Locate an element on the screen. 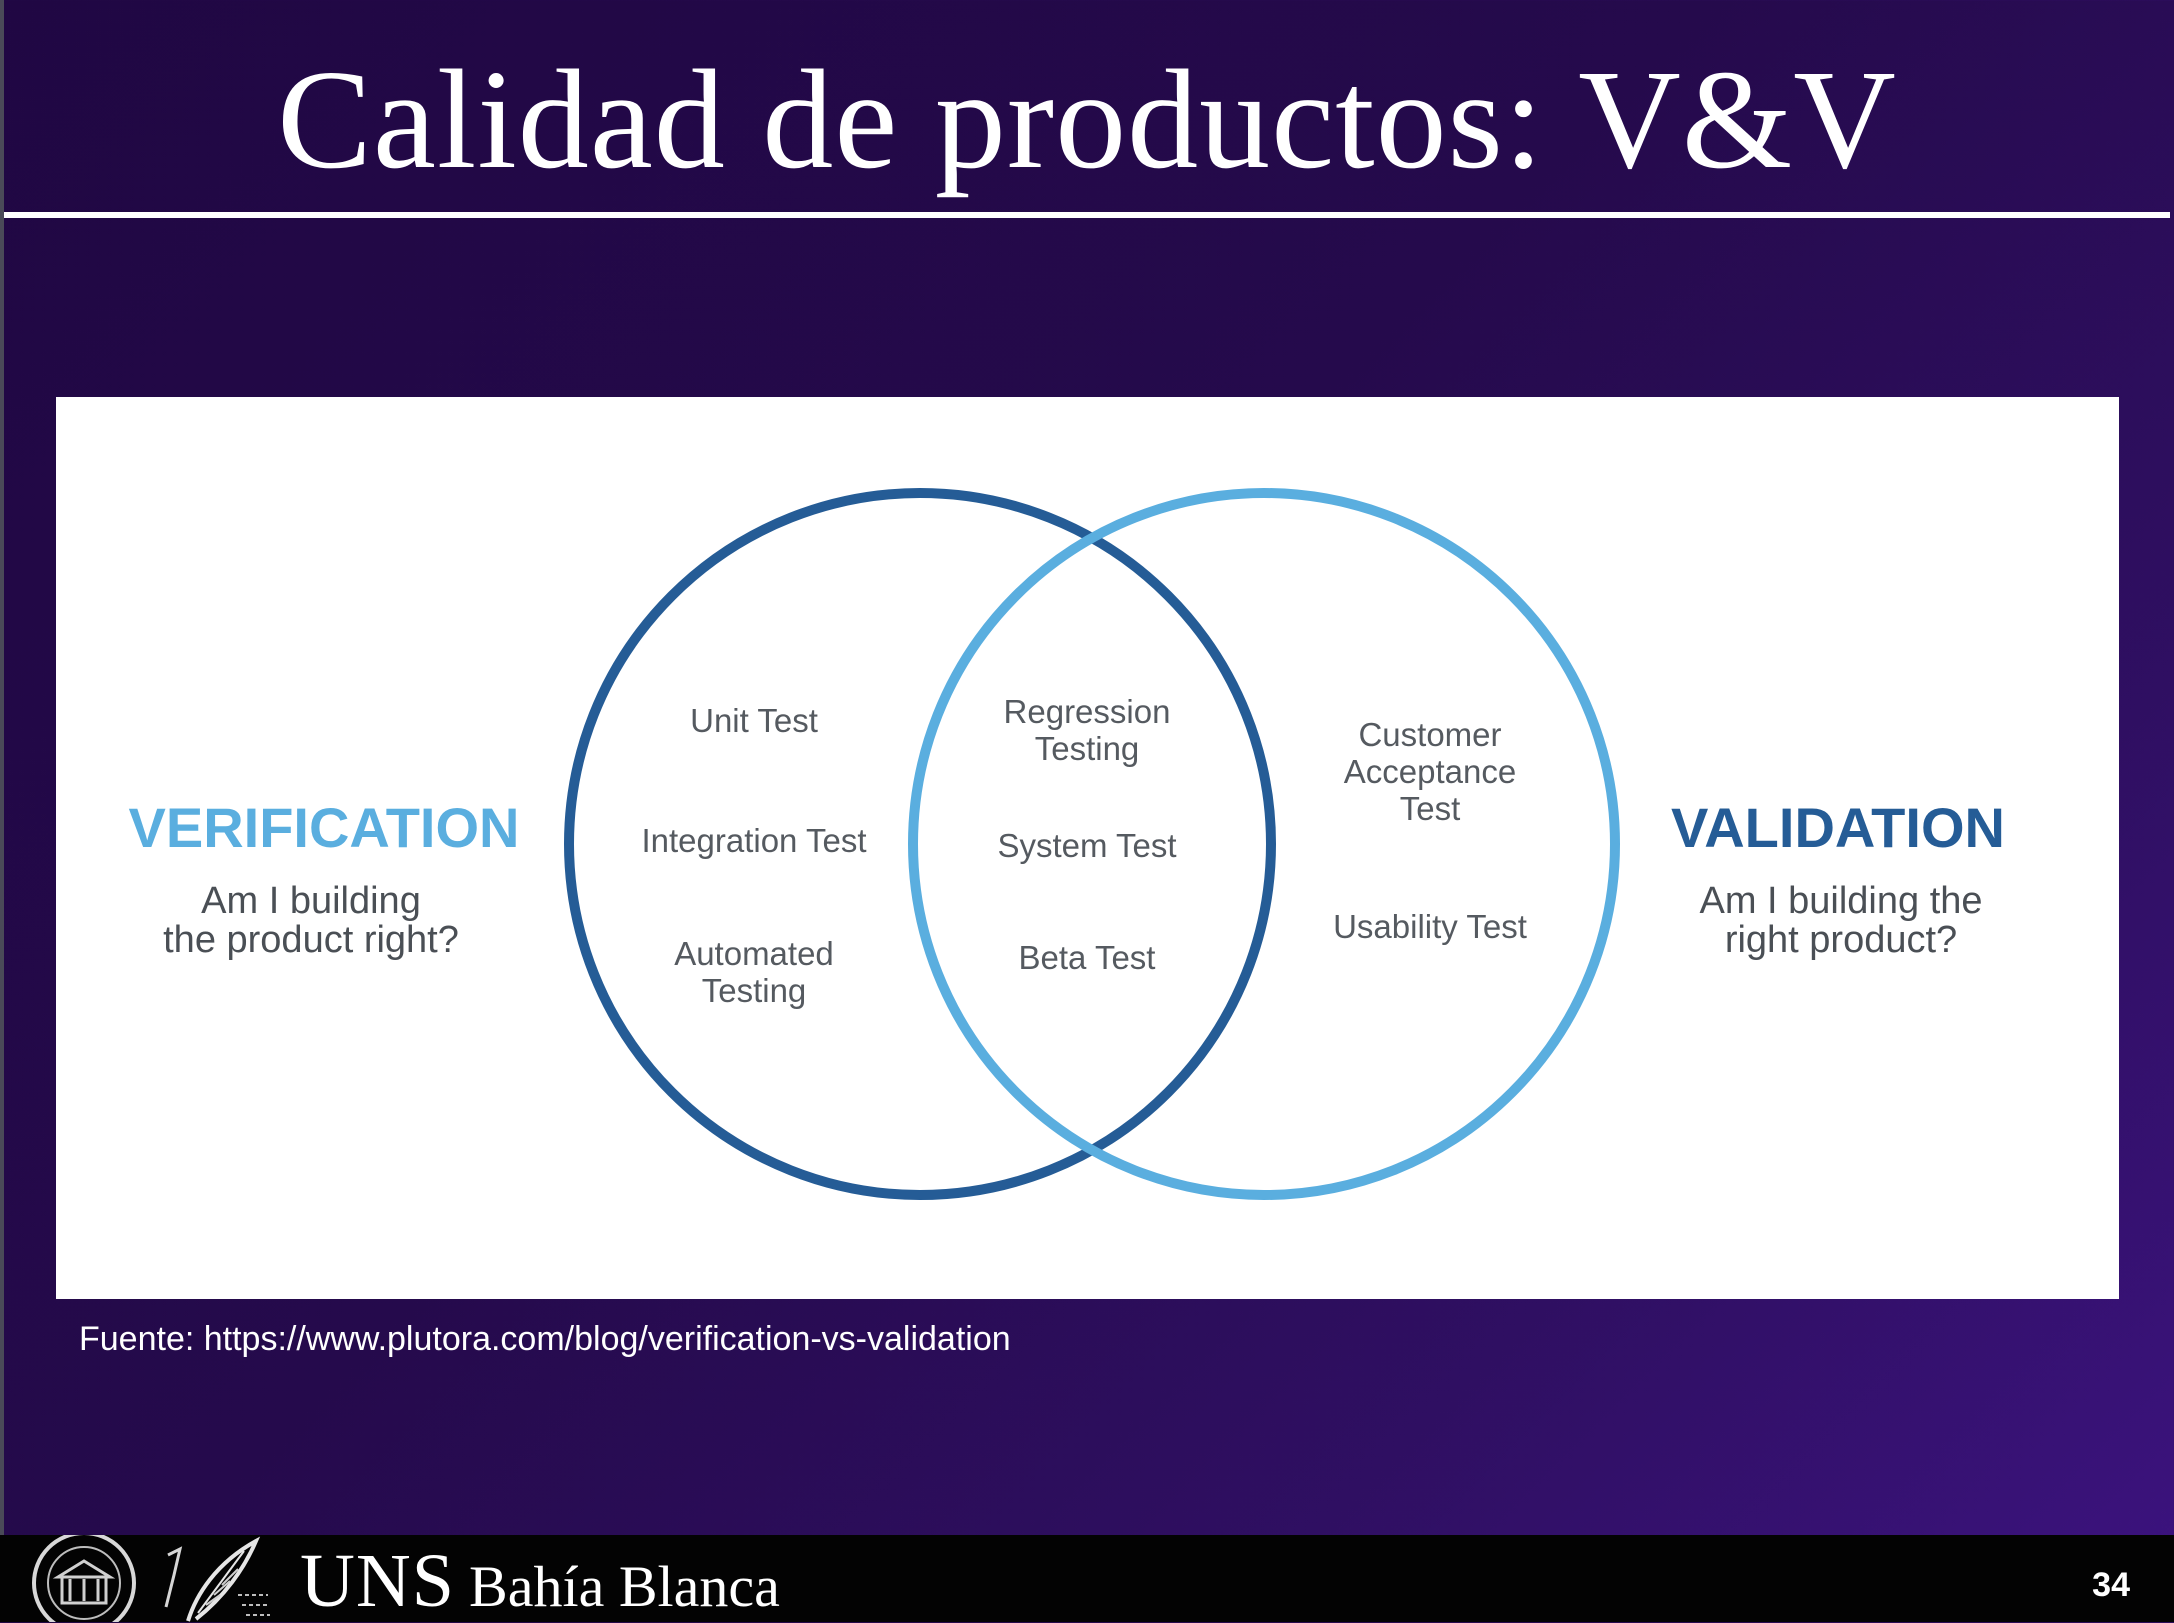 The width and height of the screenshot is (2174, 1623). unit-test-label: Unit Test is located at coordinates (754, 720).